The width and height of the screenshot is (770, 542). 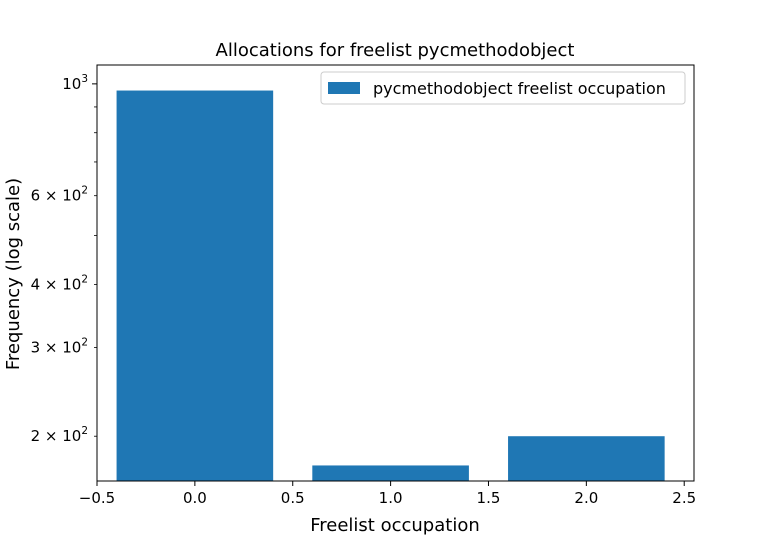 What do you see at coordinates (59, 195) in the screenshot?
I see `y-minor-tick-label: 6 × 10²` at bounding box center [59, 195].